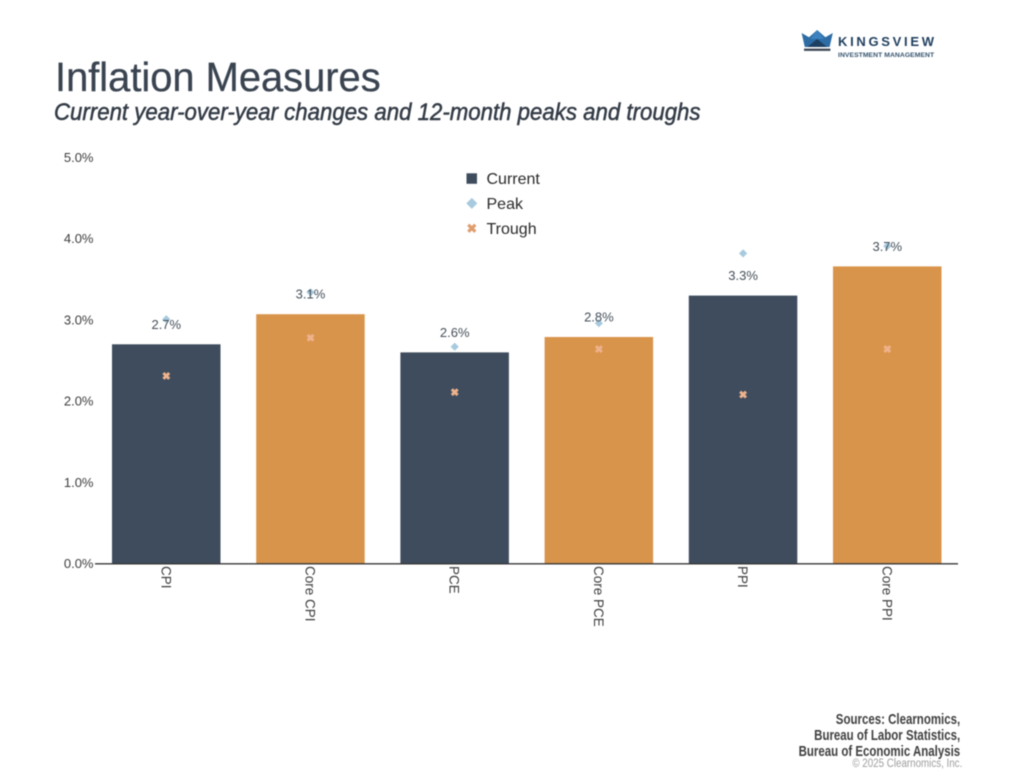 The image size is (1024, 780). I want to click on svg-text: 1.0%, so click(79, 482).